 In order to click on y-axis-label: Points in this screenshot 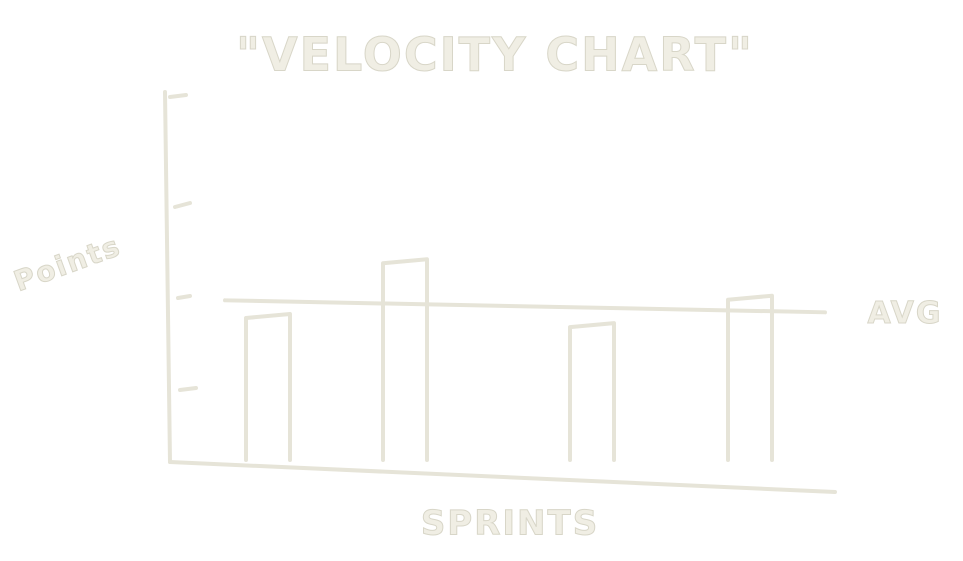, I will do `click(68, 263)`.